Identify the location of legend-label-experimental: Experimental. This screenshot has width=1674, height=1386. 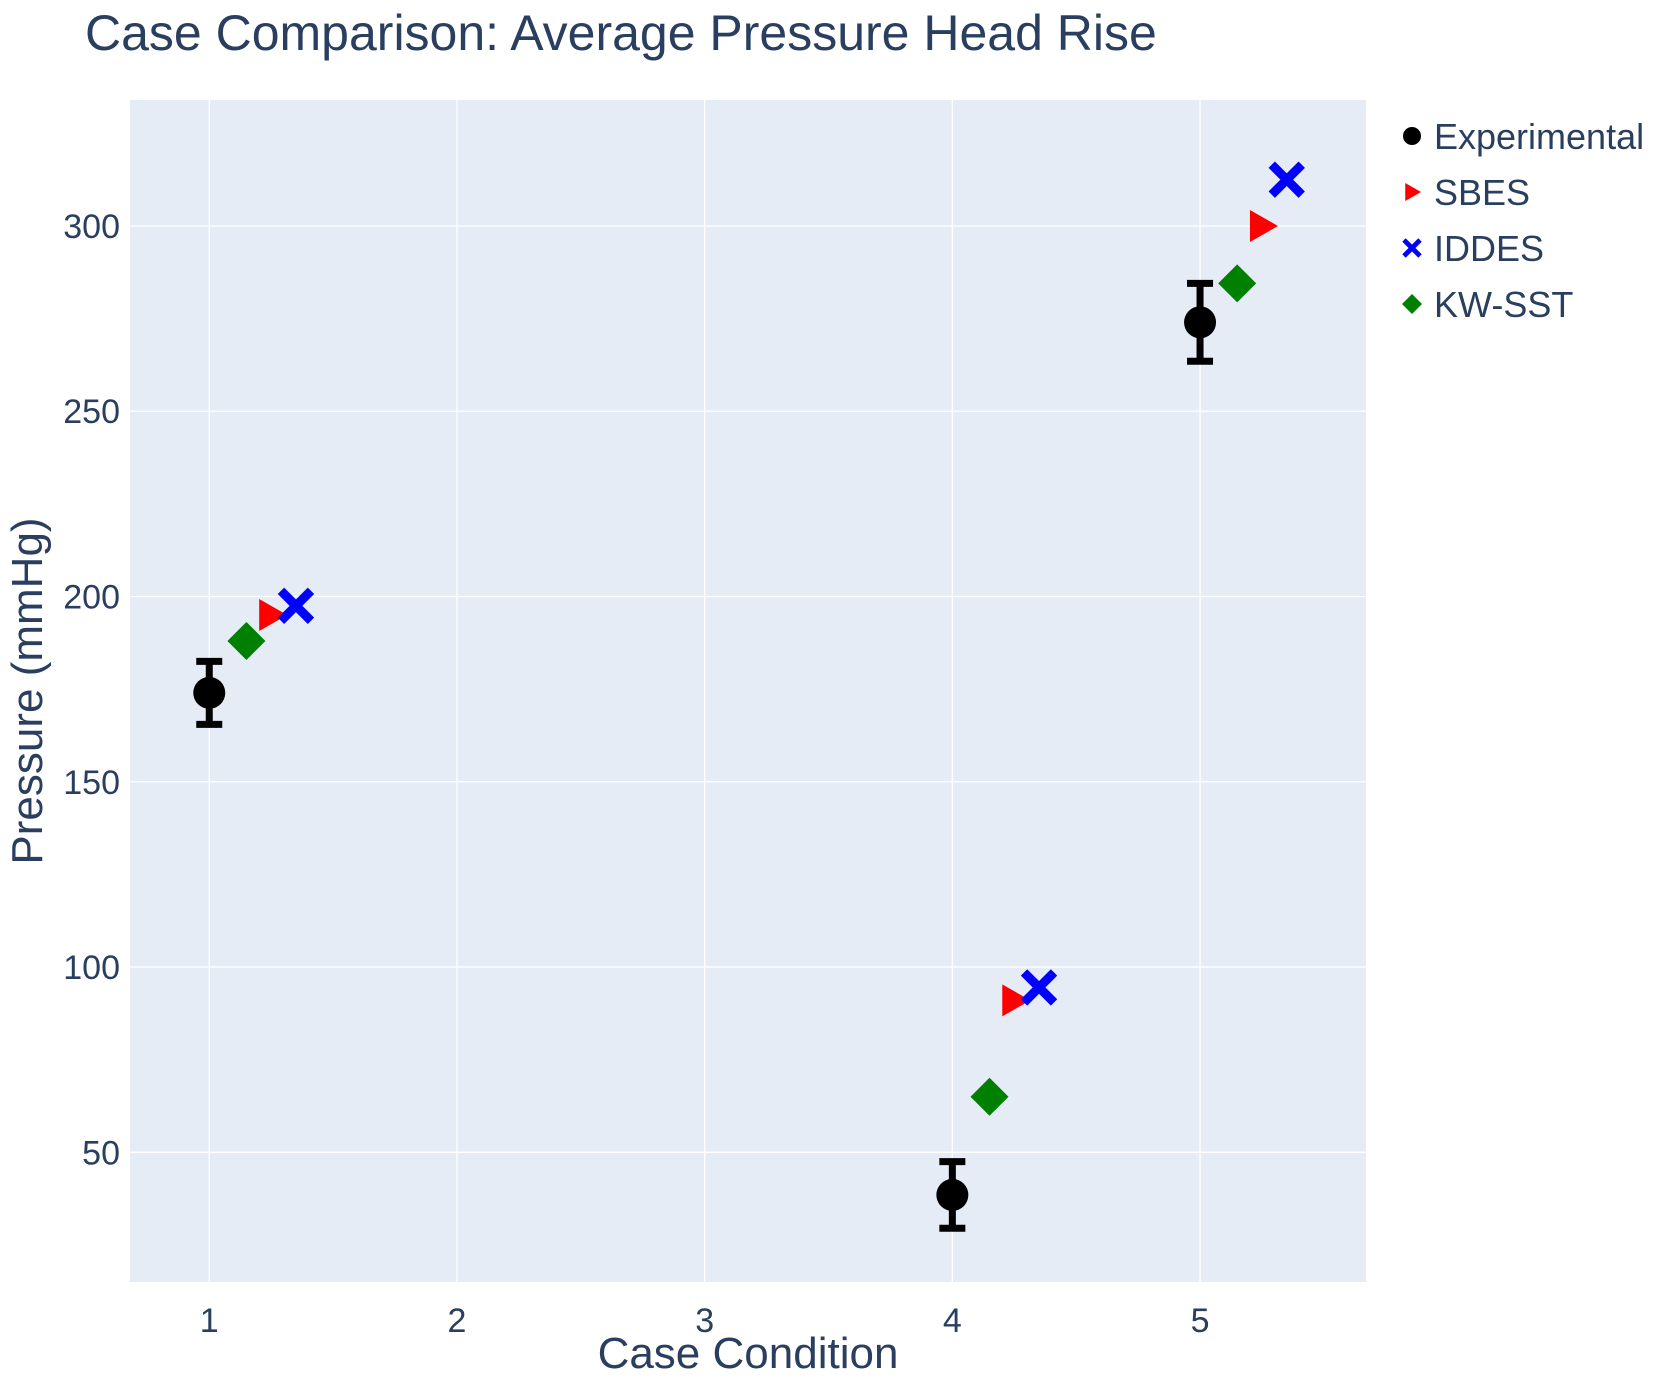
(1539, 136).